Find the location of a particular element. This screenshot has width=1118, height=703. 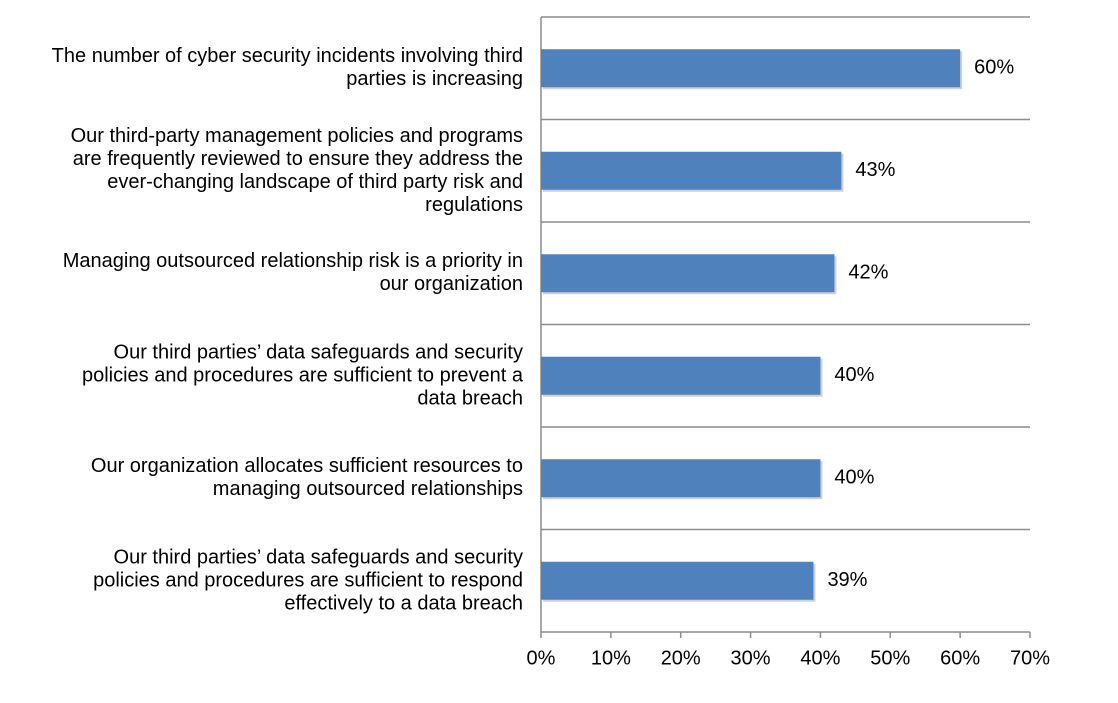

x-tick-label: 40% is located at coordinates (820, 658).